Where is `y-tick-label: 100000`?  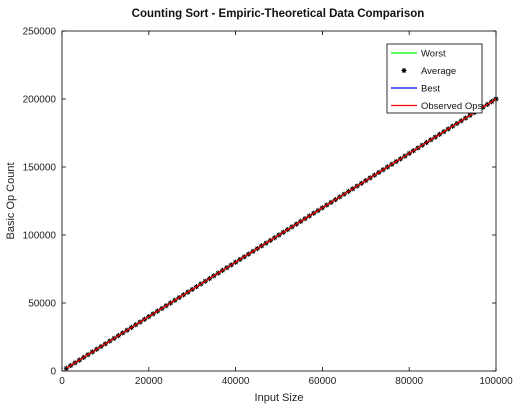 y-tick-label: 100000 is located at coordinates (40, 236).